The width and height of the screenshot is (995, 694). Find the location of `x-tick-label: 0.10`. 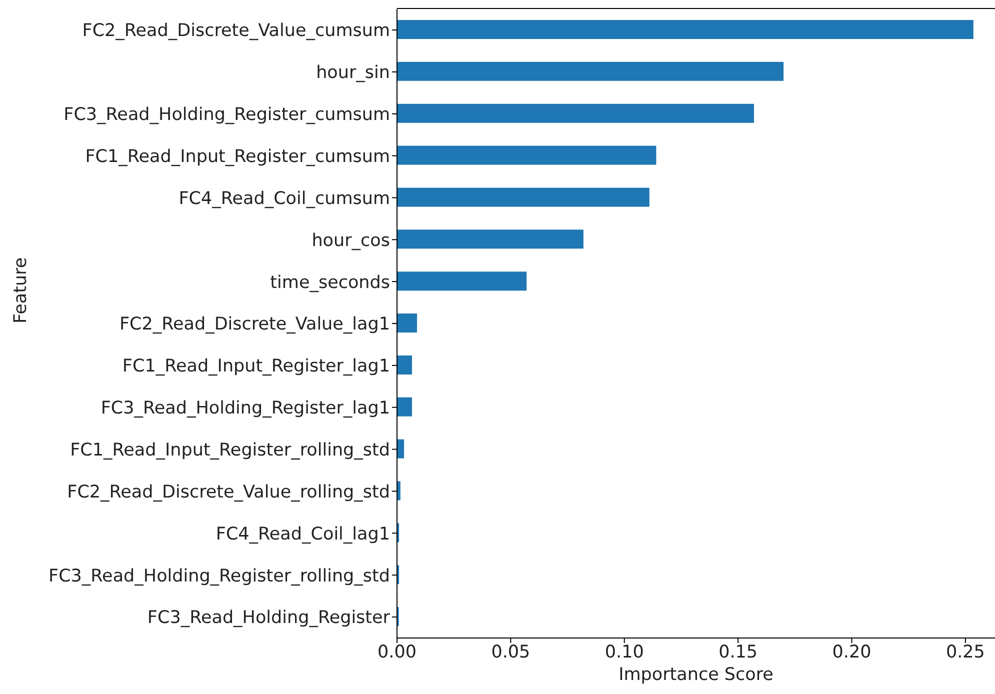

x-tick-label: 0.10 is located at coordinates (624, 652).